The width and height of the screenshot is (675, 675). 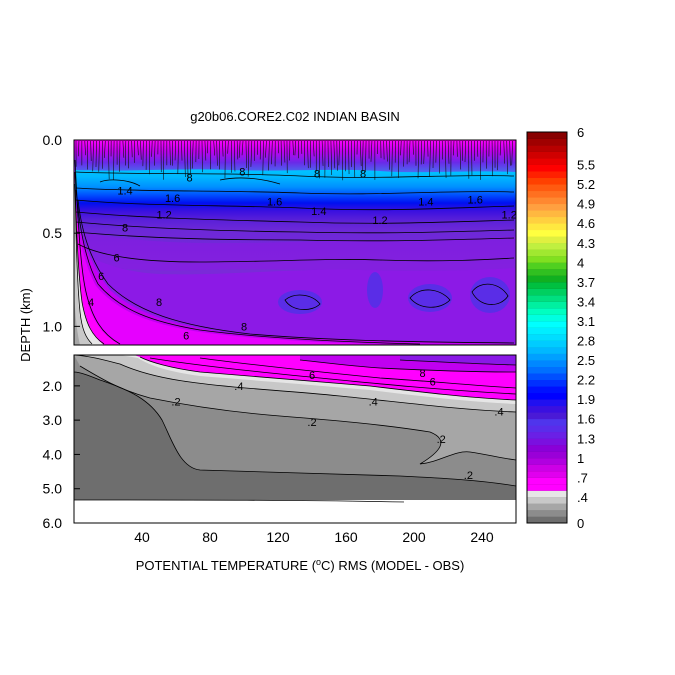 I want to click on y-axis-lower: 2.0 3.0 4.0 5.0 6.0, so click(x=61, y=454).